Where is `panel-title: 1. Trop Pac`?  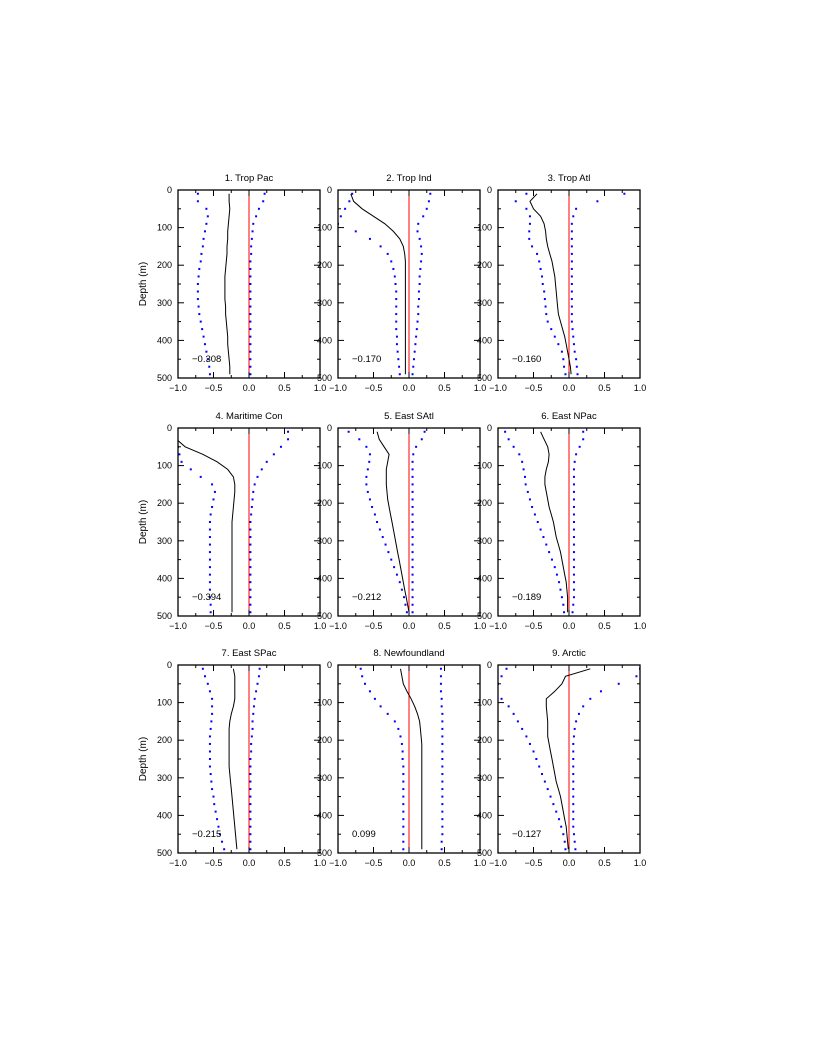 panel-title: 1. Trop Pac is located at coordinates (249, 178).